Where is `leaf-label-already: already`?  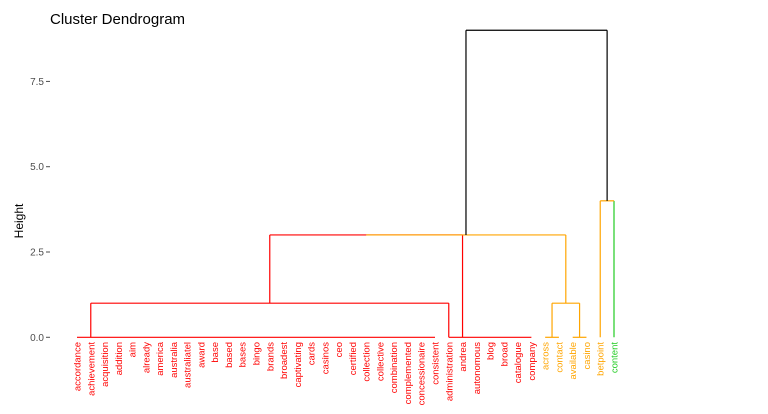 leaf-label-already: already is located at coordinates (146, 357).